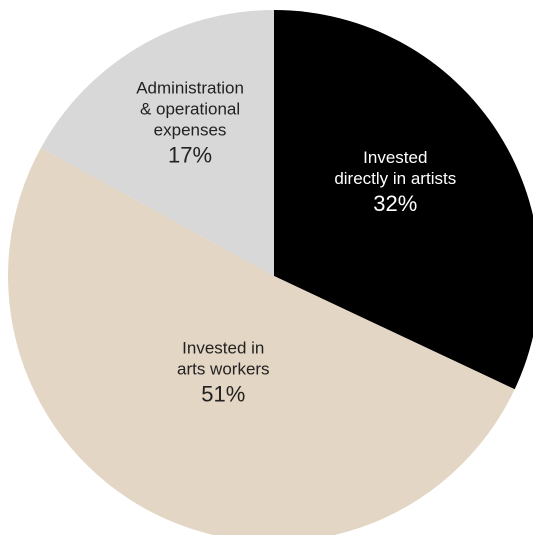 This screenshot has width=533, height=535. Describe the element at coordinates (395, 157) in the screenshot. I see `pie-label-line: Invested` at that location.